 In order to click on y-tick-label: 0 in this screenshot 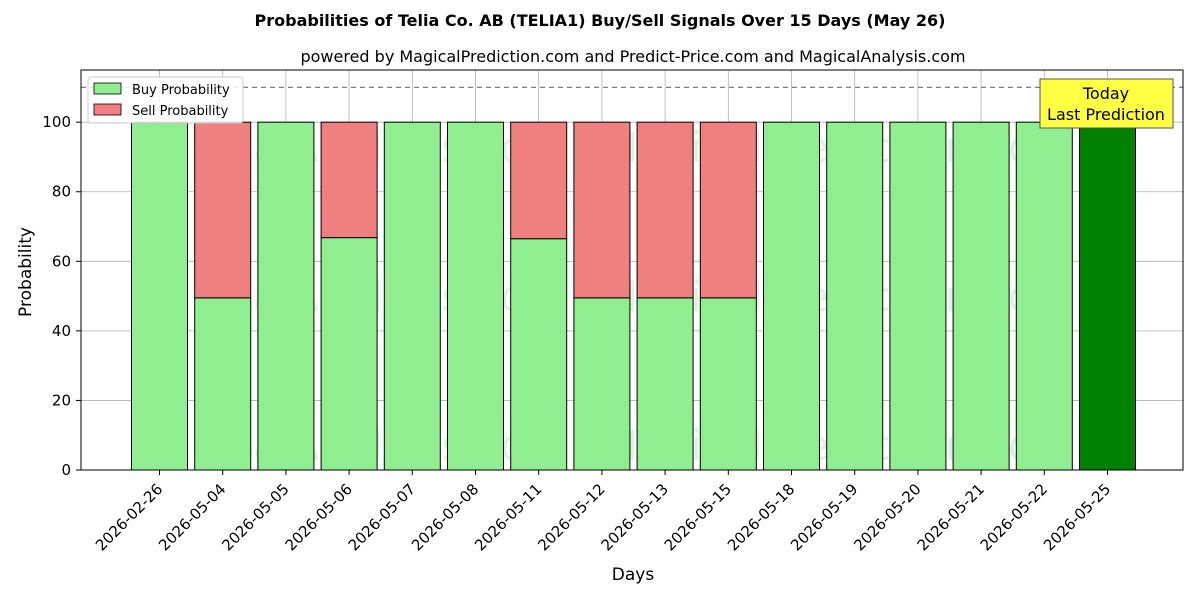, I will do `click(66, 470)`.